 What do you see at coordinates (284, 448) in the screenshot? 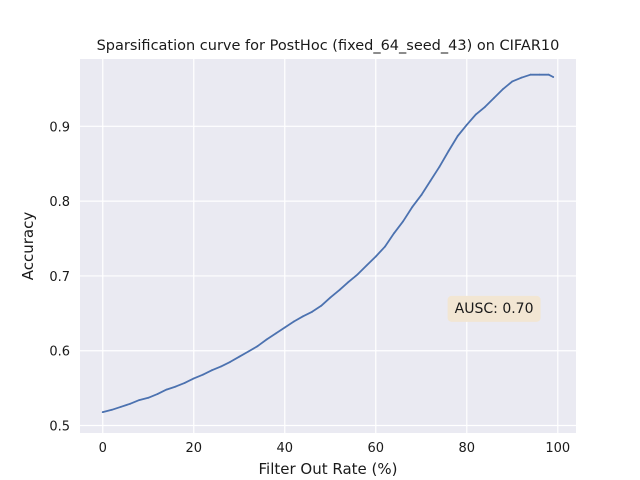
I see `x-tick-label: 40` at bounding box center [284, 448].